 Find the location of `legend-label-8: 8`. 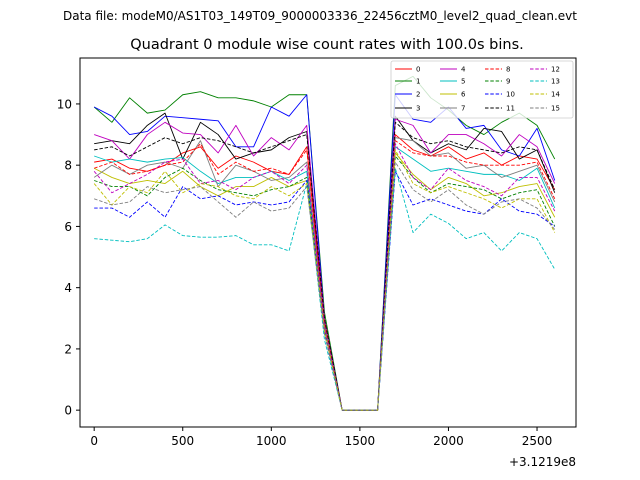

legend-label-8: 8 is located at coordinates (508, 70).